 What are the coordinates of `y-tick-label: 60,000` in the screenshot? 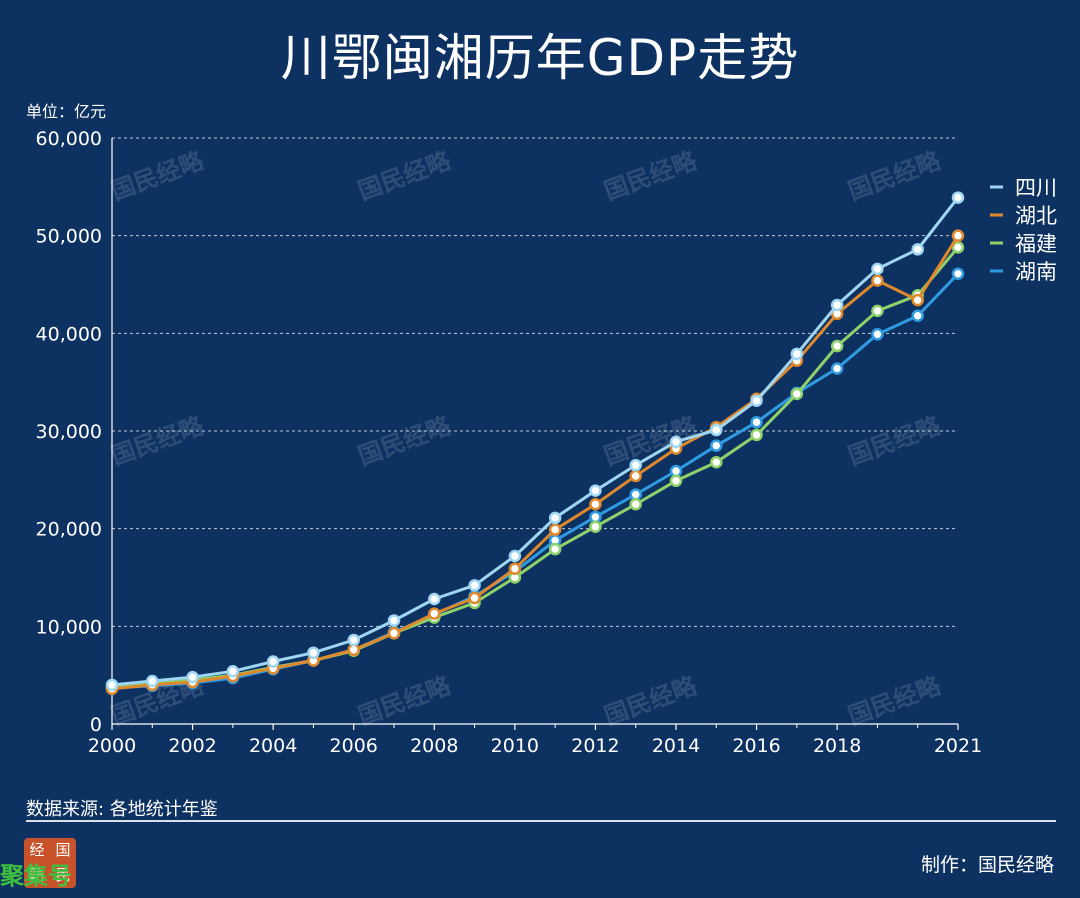 It's located at (69, 139).